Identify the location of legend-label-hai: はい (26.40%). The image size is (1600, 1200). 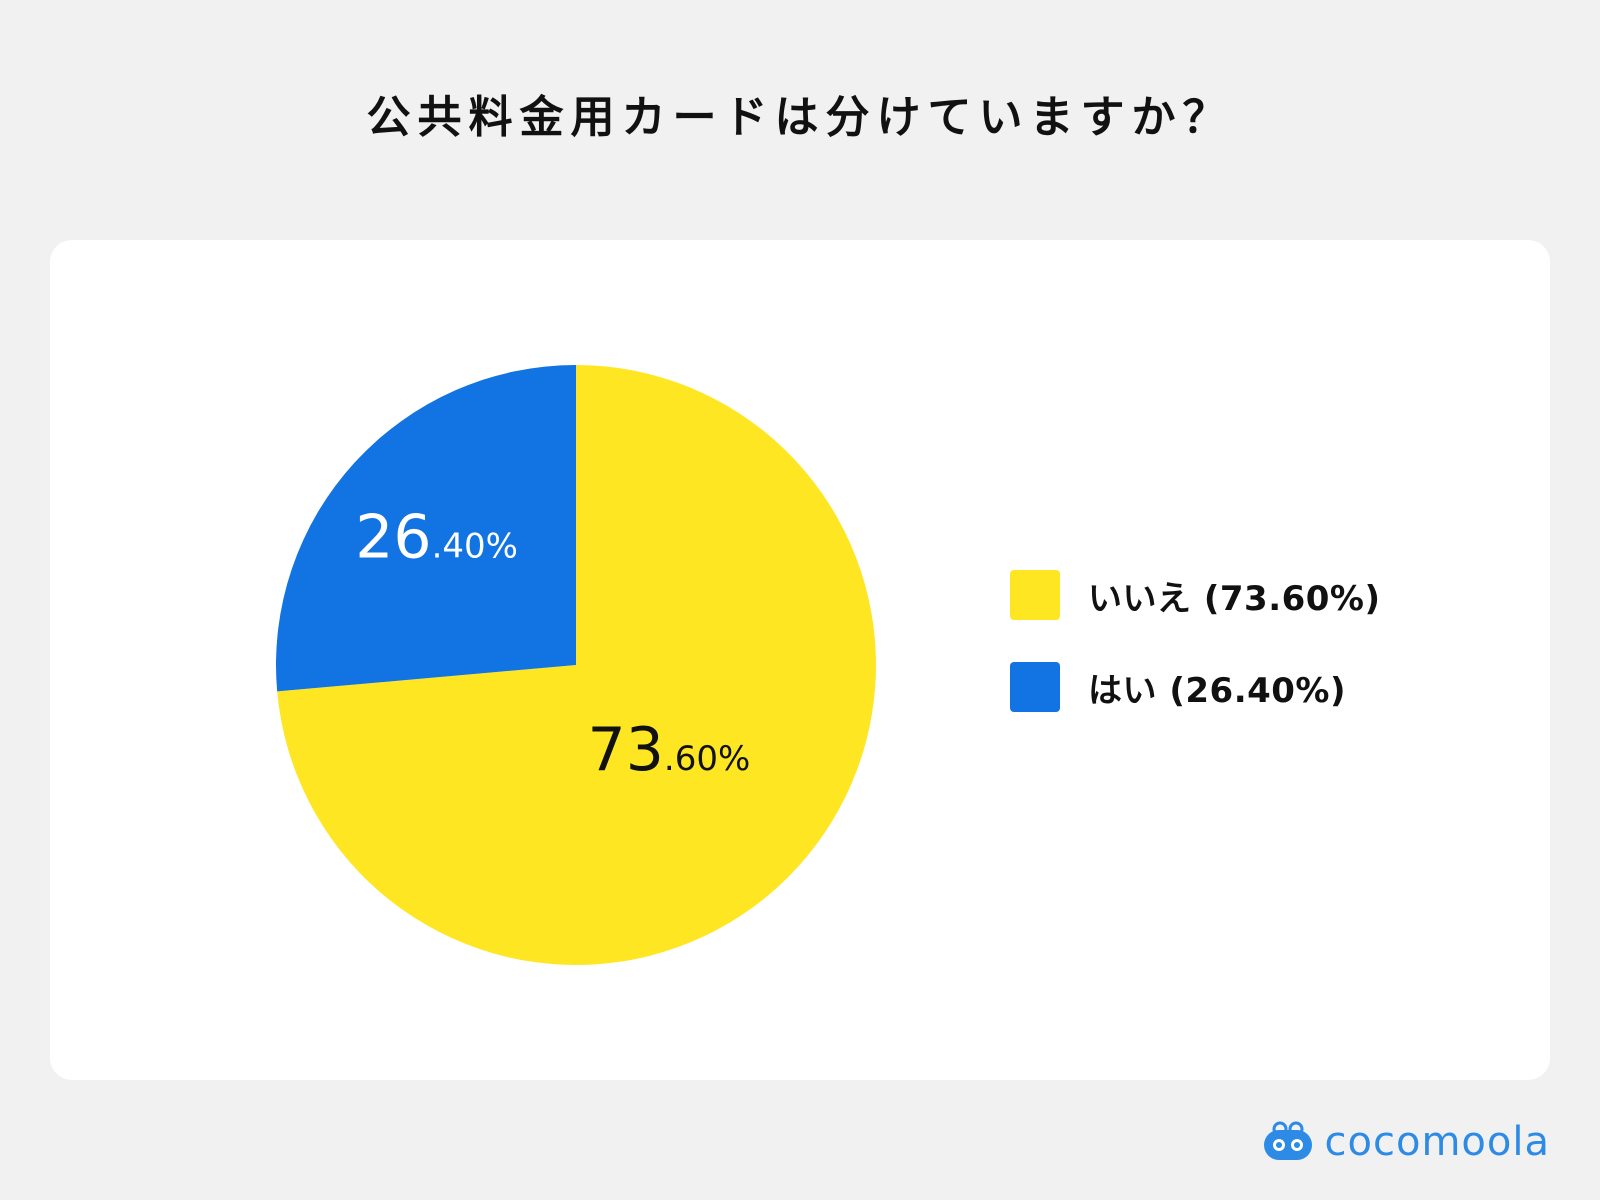
(1217, 690).